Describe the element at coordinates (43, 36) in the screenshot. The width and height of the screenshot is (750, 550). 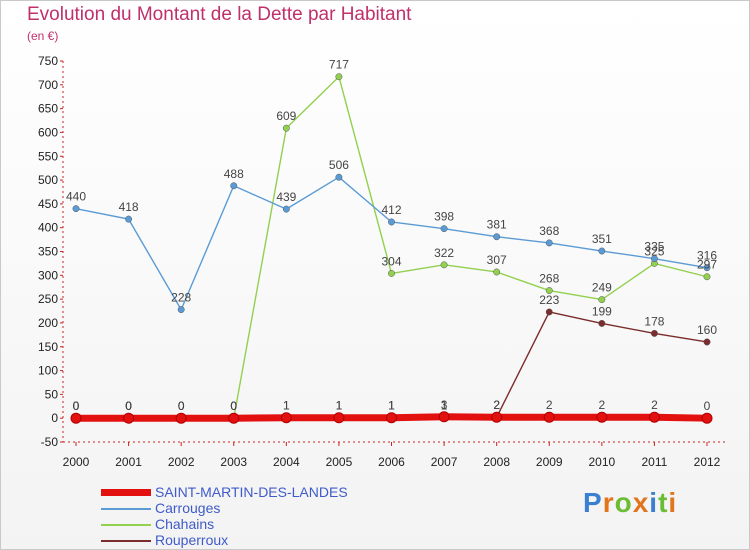
I see `chart-unit-label: (en €)` at that location.